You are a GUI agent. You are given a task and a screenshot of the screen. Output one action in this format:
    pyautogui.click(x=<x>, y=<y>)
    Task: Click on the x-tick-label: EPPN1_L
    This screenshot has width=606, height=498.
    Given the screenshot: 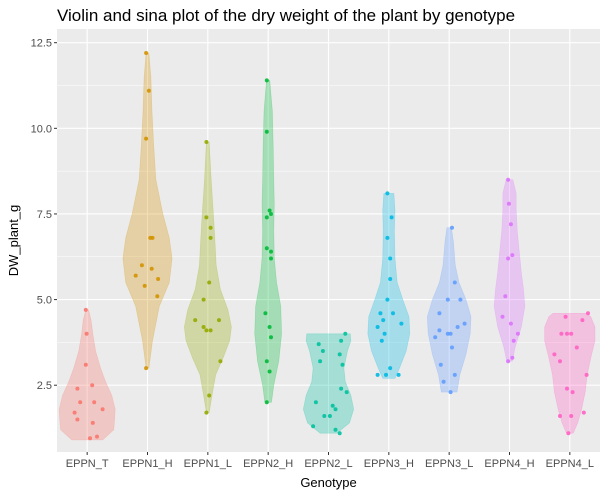 What is the action you would take?
    pyautogui.click(x=208, y=464)
    